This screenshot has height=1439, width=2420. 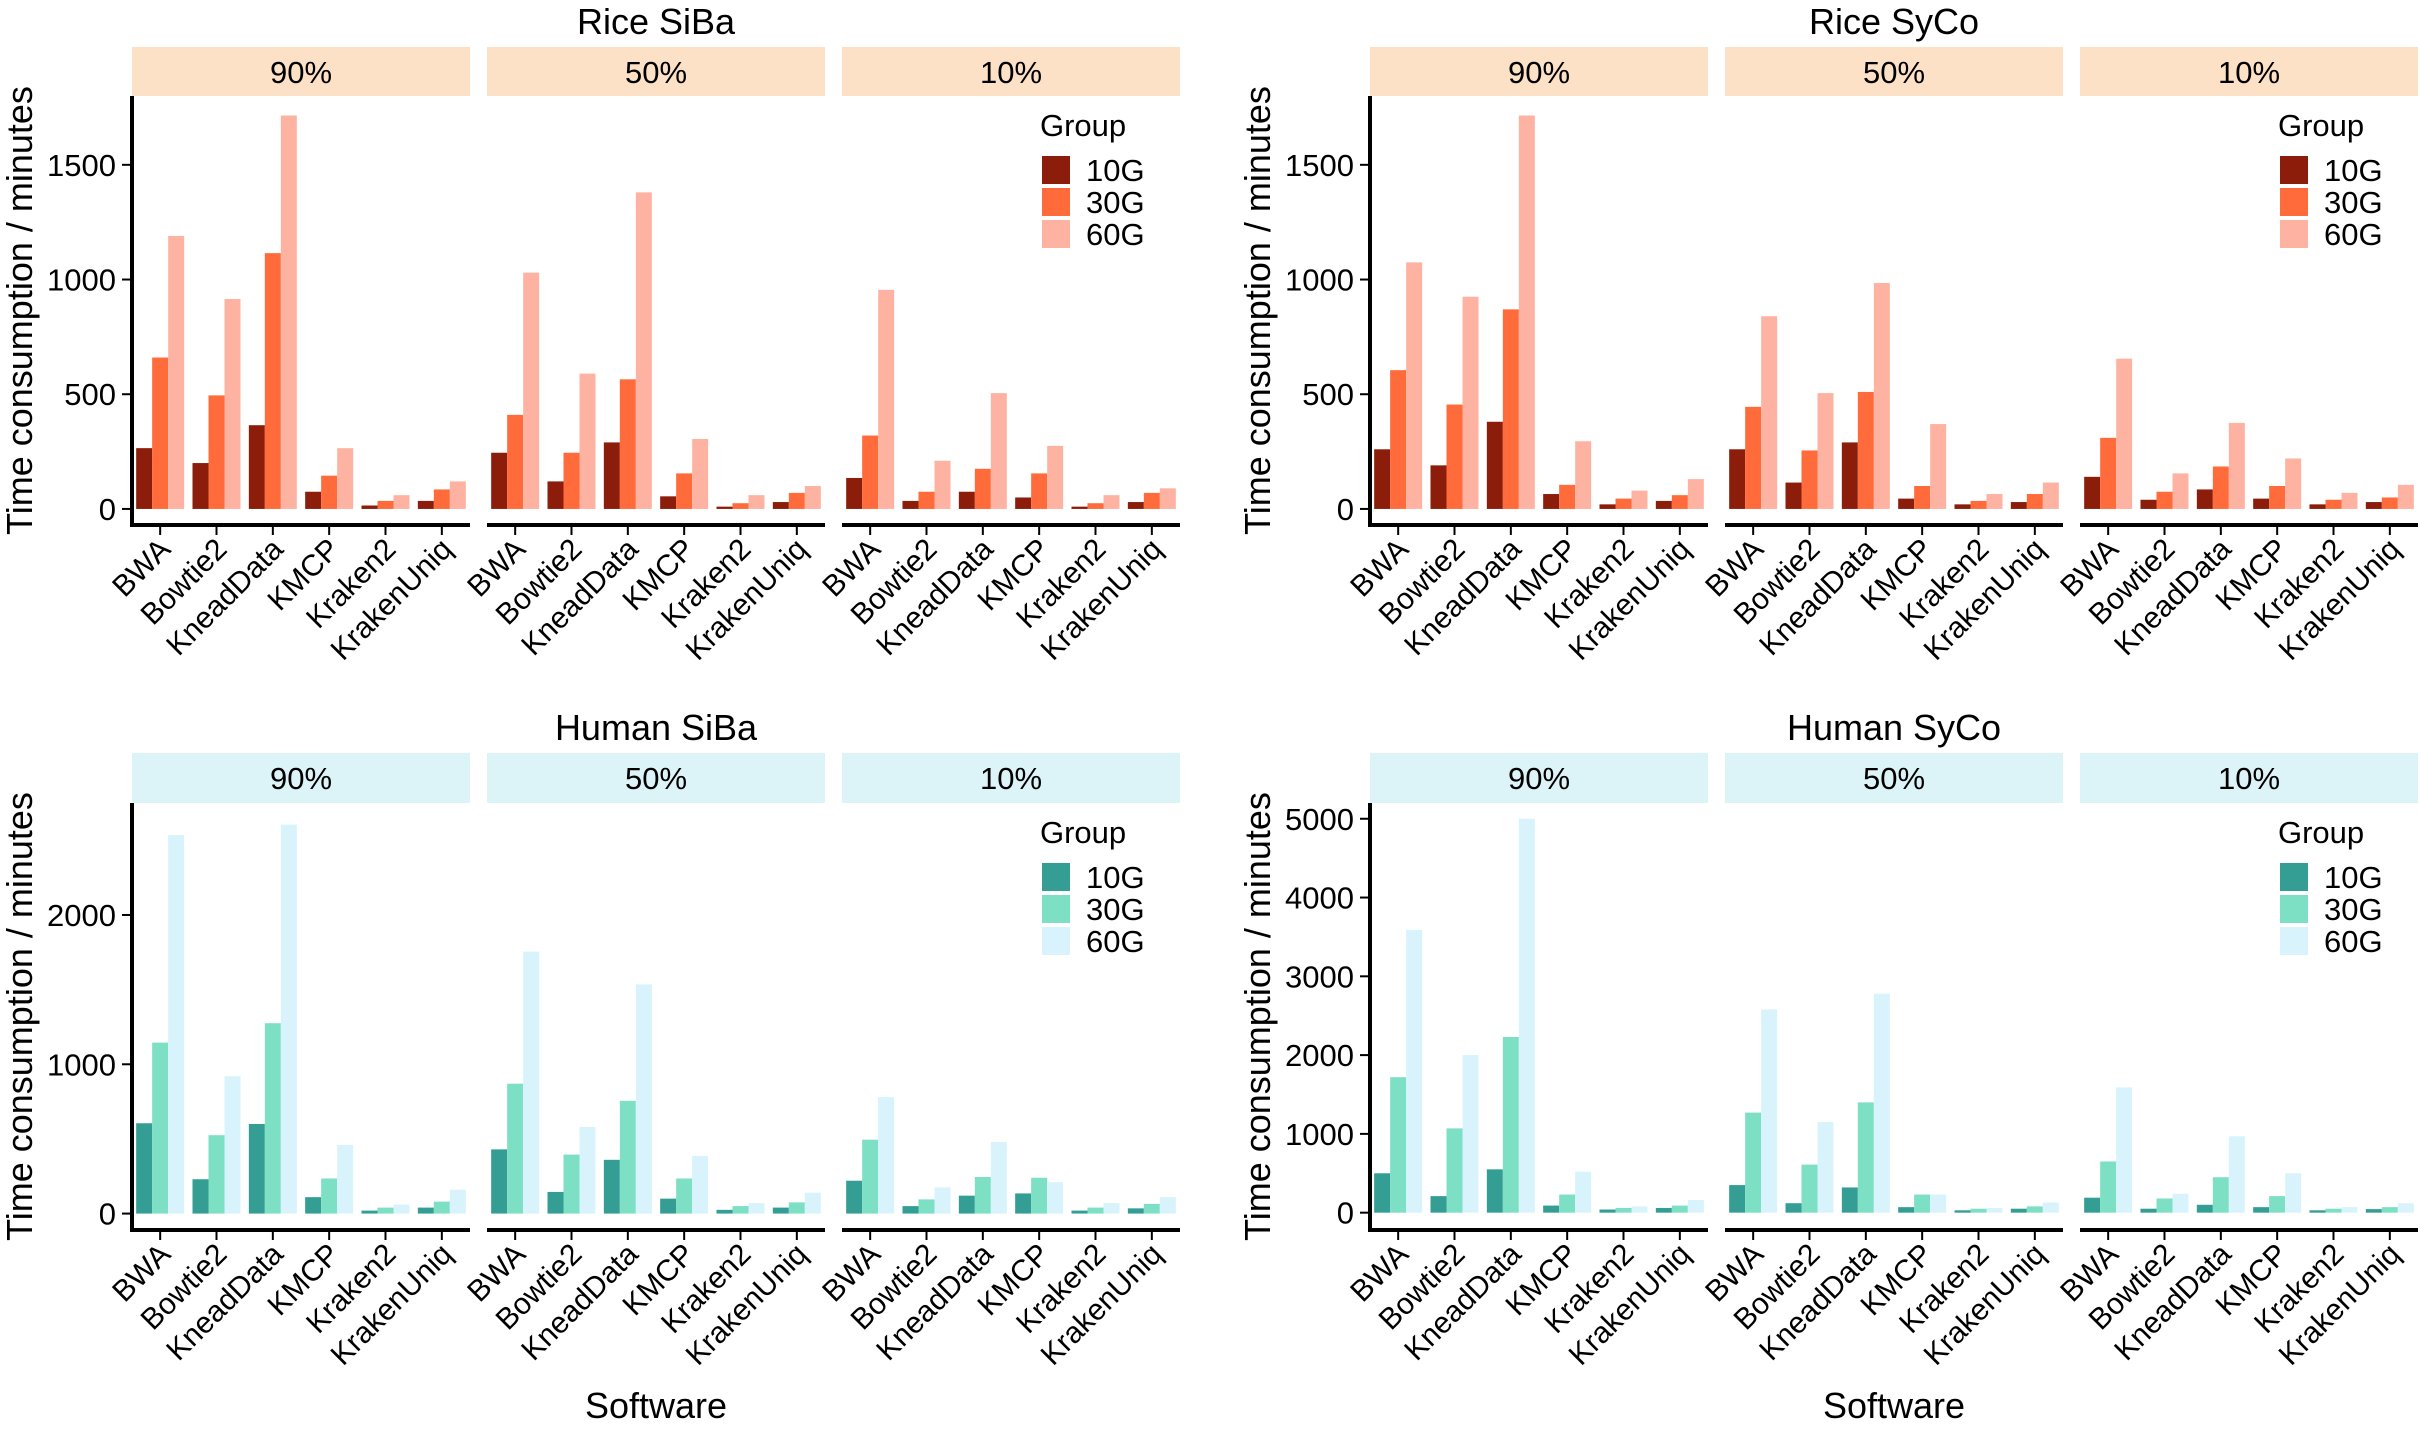 What do you see at coordinates (1894, 21) in the screenshot?
I see `chart-title: Rice SyCo` at bounding box center [1894, 21].